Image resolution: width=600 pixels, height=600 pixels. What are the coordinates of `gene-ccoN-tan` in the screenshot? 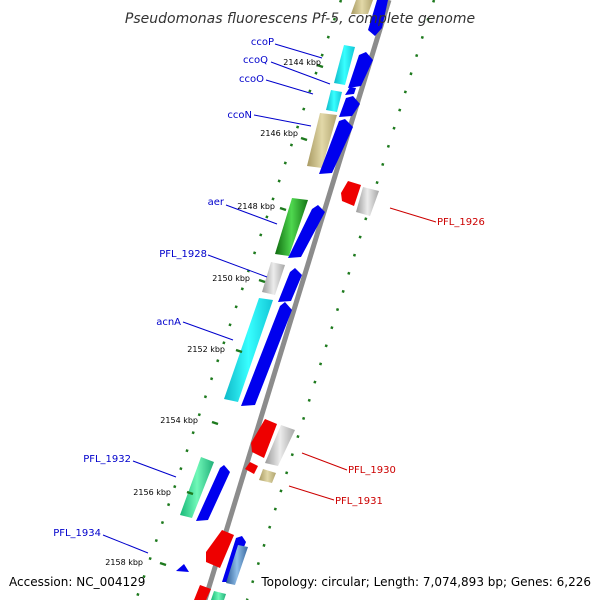 It's located at (322, 140).